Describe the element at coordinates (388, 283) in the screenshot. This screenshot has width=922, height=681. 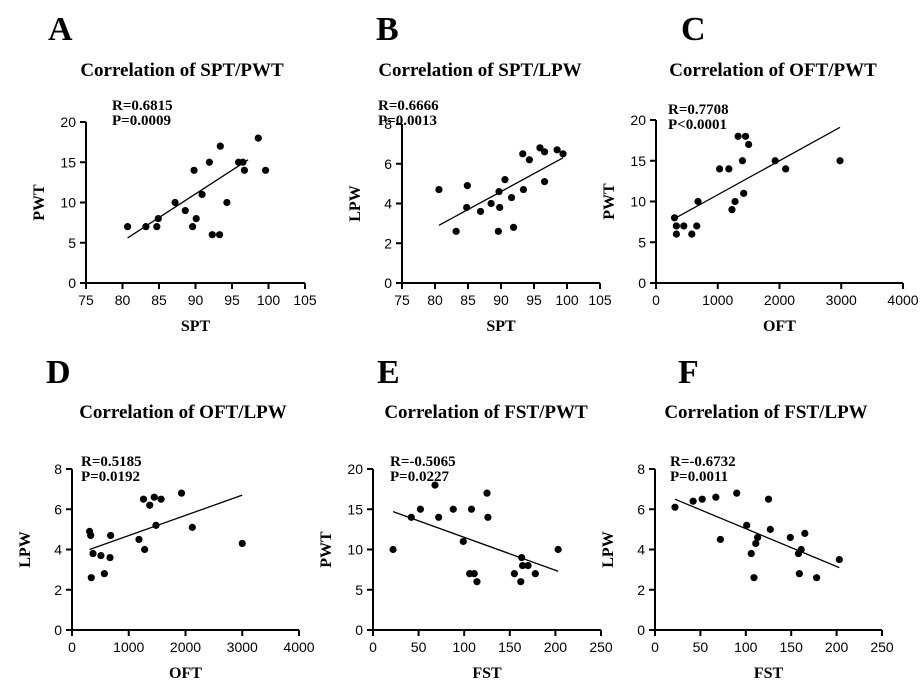
I see `y-tick-label: 0` at that location.